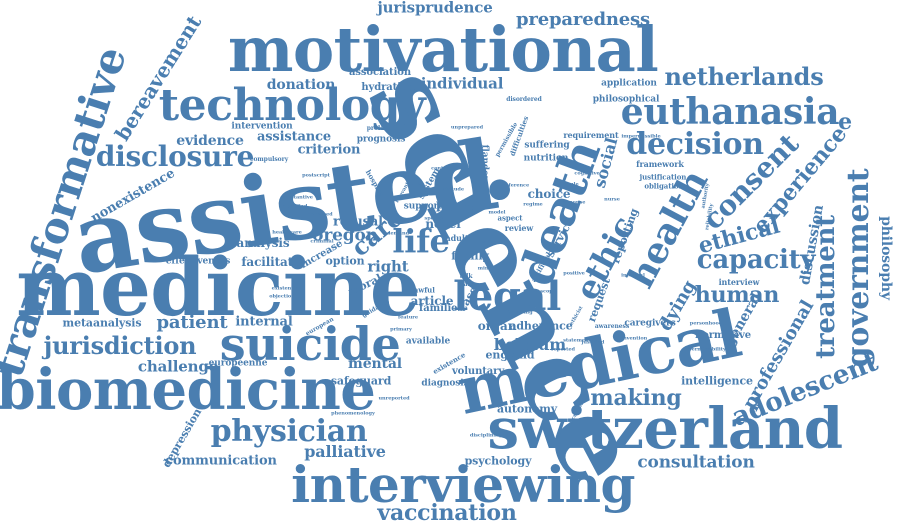 This screenshot has width=900, height=526. Describe the element at coordinates (198, 261) in the screenshot. I see `word-effectiveness: effectiveness` at that location.